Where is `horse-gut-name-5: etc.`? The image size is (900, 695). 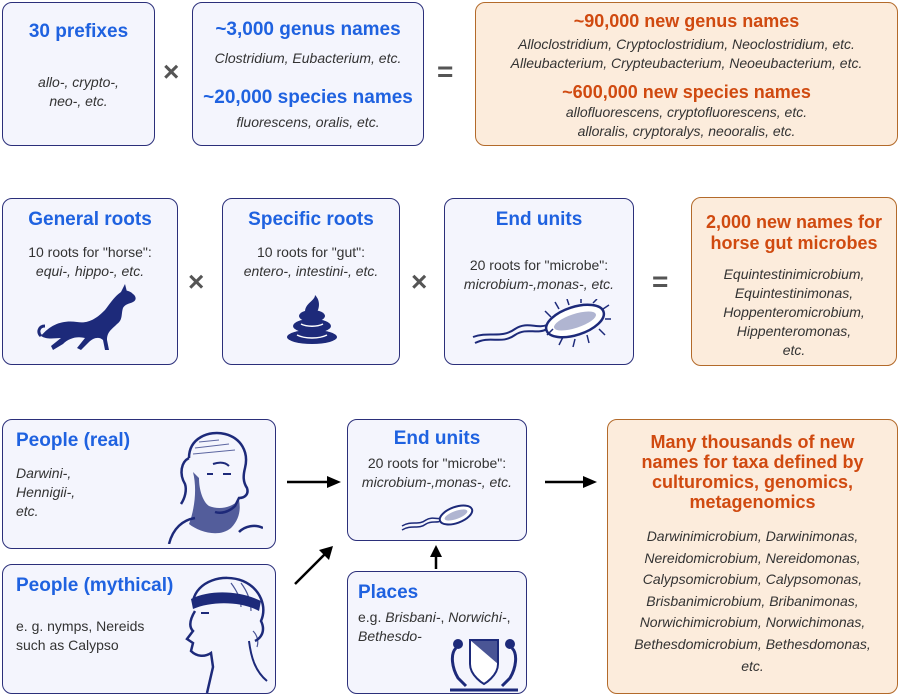 horse-gut-name-5: etc. is located at coordinates (794, 350).